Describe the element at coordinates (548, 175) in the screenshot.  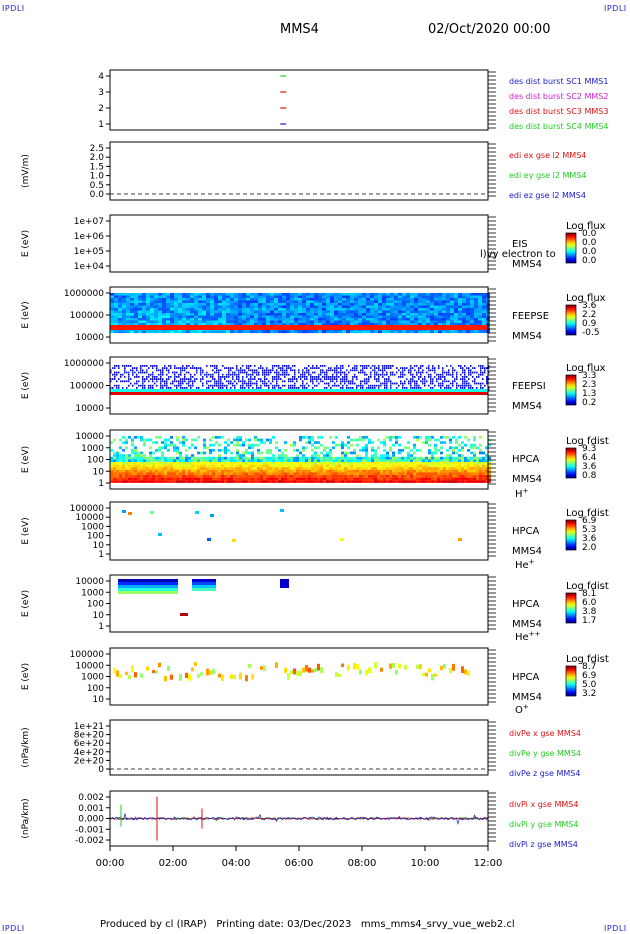
I see `legend-entry: edi ey gse l2 MMS4` at that location.